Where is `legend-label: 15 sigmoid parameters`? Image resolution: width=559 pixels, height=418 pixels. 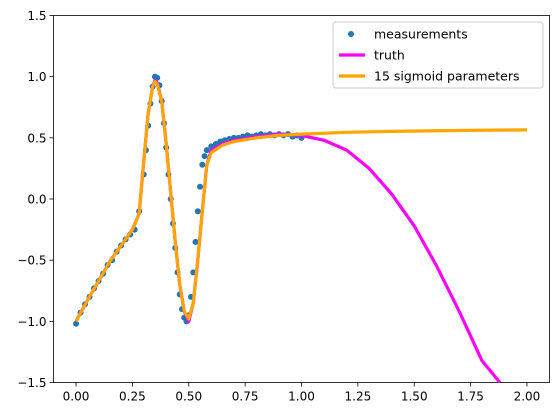 legend-label: 15 sigmoid parameters is located at coordinates (447, 76).